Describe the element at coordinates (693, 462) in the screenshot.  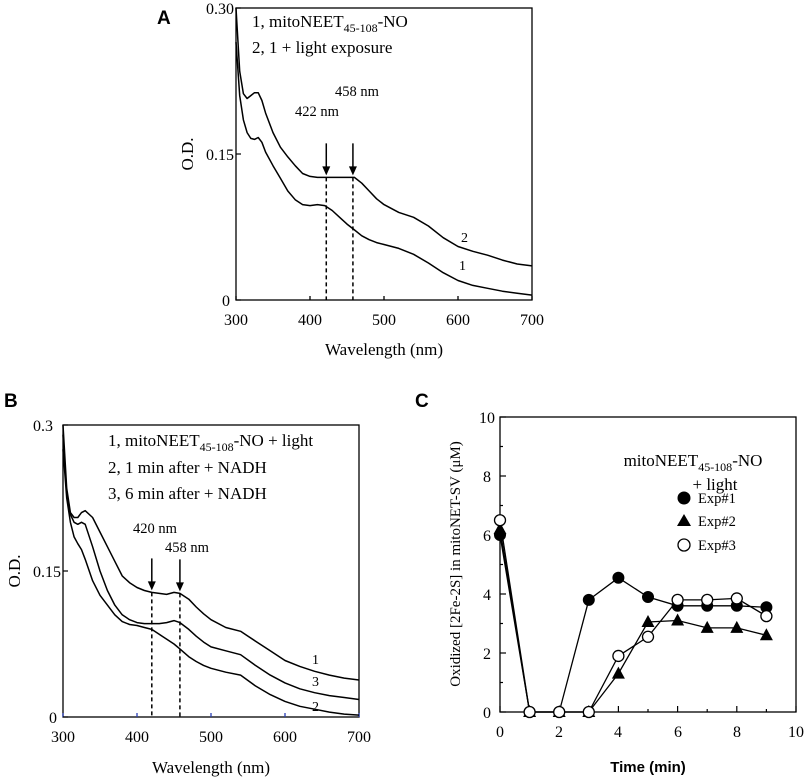
I see `chart-c-note-line-1: mitoNEET45-108-NO` at that location.